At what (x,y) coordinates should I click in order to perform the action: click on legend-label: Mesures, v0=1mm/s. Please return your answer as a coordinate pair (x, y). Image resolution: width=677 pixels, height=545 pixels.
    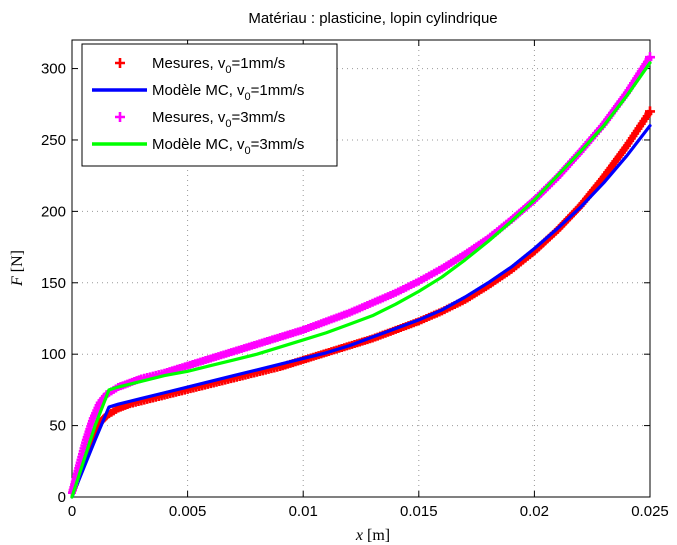
    Looking at the image, I should click on (218, 65).